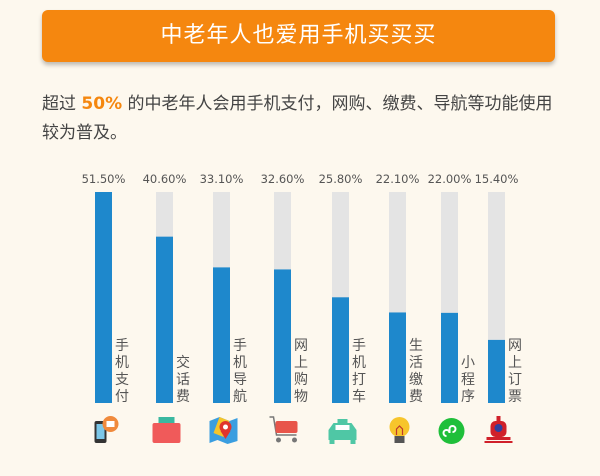 The width and height of the screenshot is (600, 476). Describe the element at coordinates (342, 431) in the screenshot. I see `taxi-icon` at that location.